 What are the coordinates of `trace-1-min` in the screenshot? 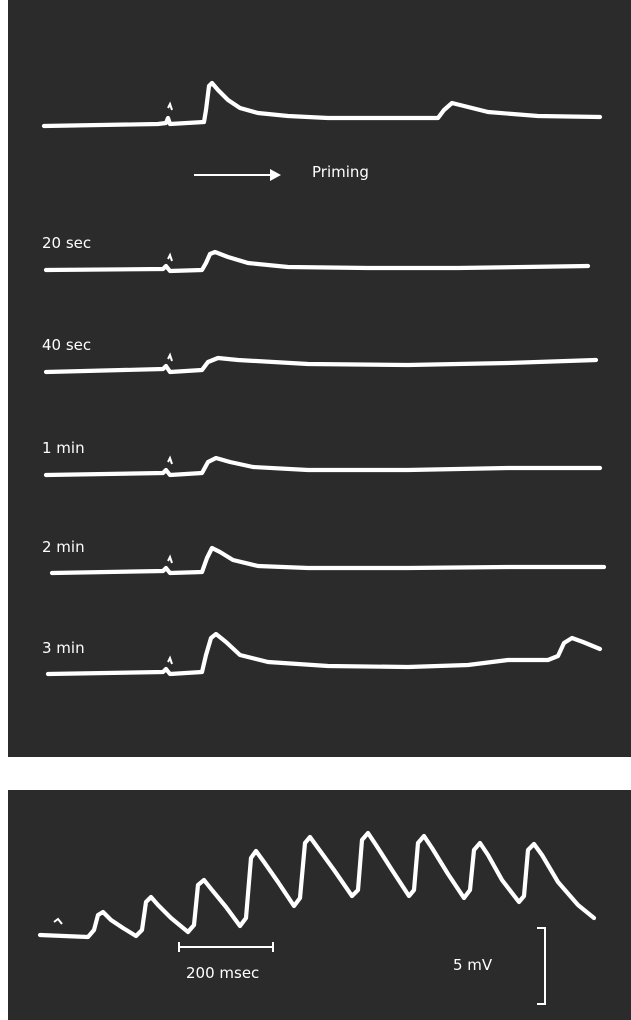 It's located at (323, 466).